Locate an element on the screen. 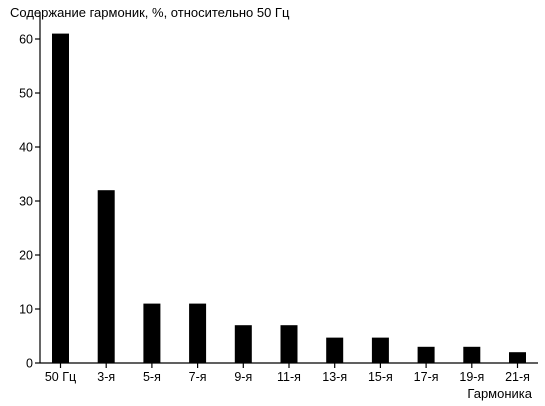  x-axis-label: Гармоника is located at coordinates (499, 393).